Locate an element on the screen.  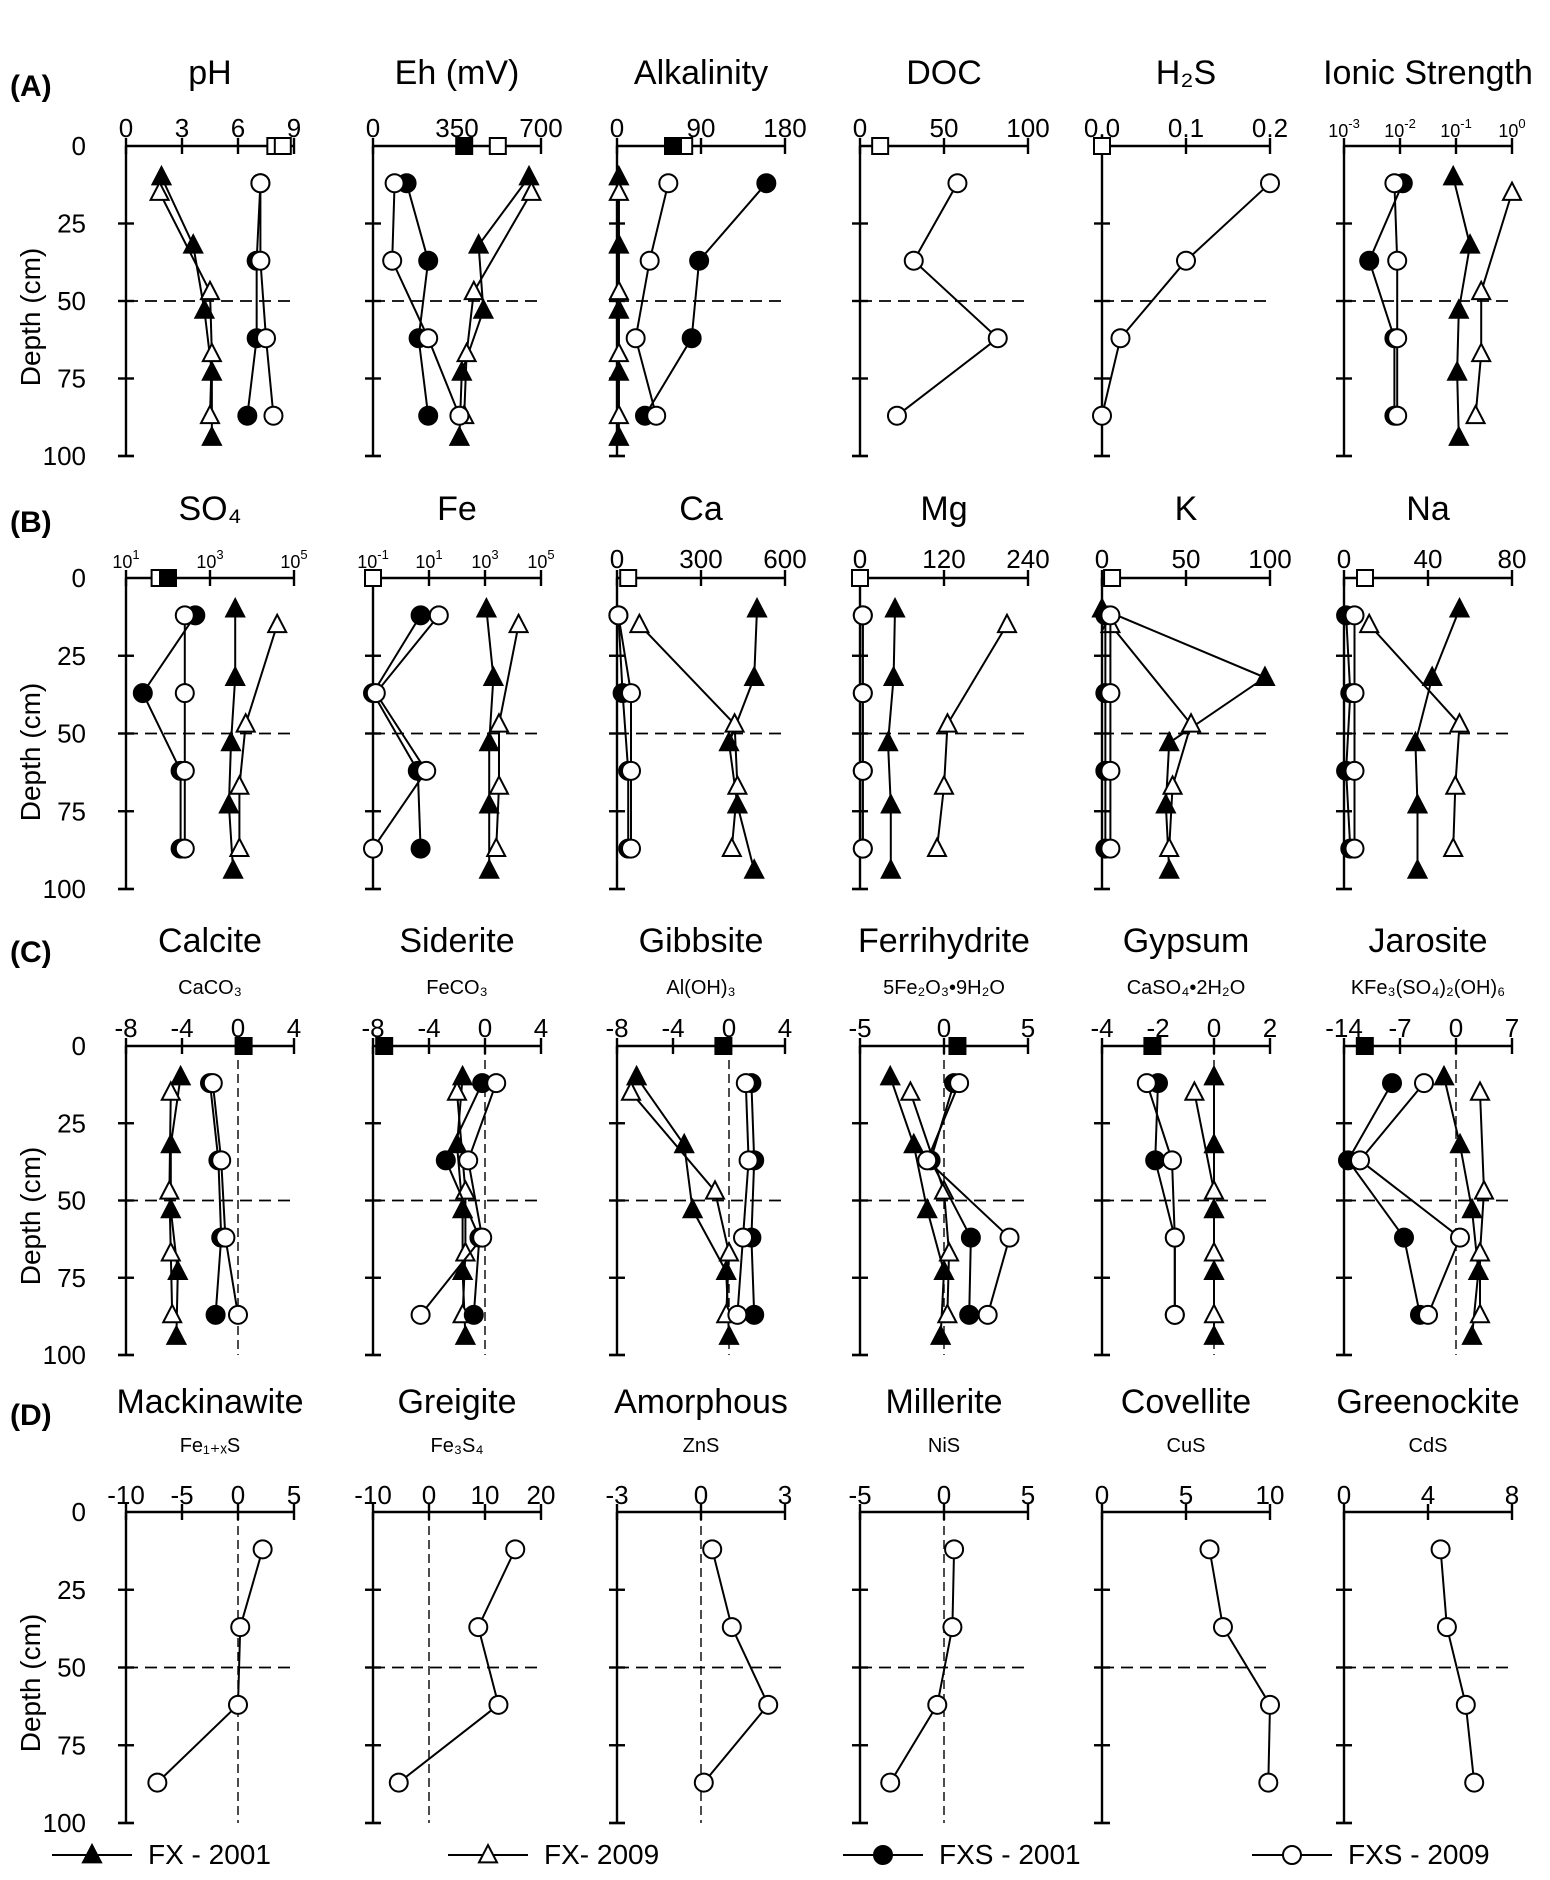
chart-k: K 0 50 100 is located at coordinates (1191, 690).